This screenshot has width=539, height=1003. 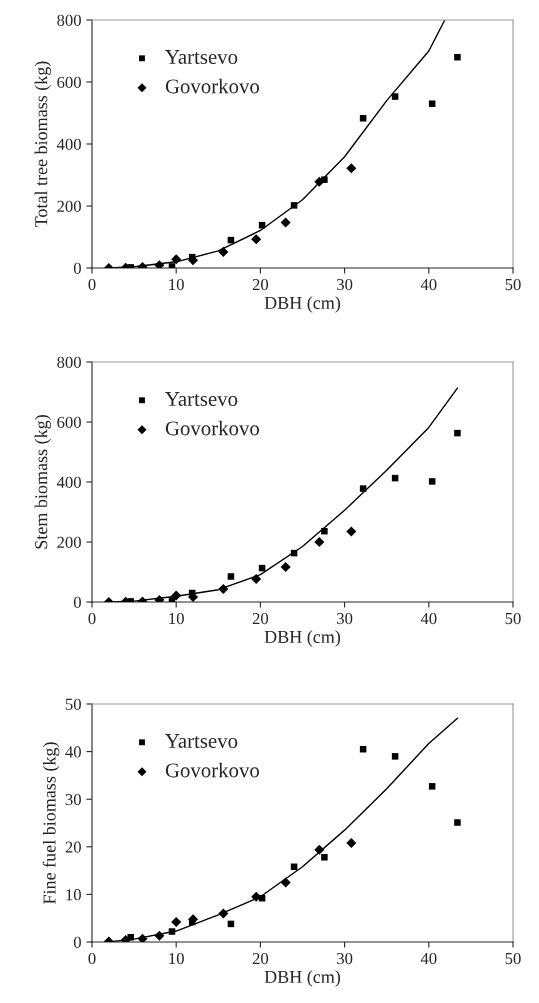 I want to click on y-axis-title: Stem biomass (kg), so click(x=43, y=482).